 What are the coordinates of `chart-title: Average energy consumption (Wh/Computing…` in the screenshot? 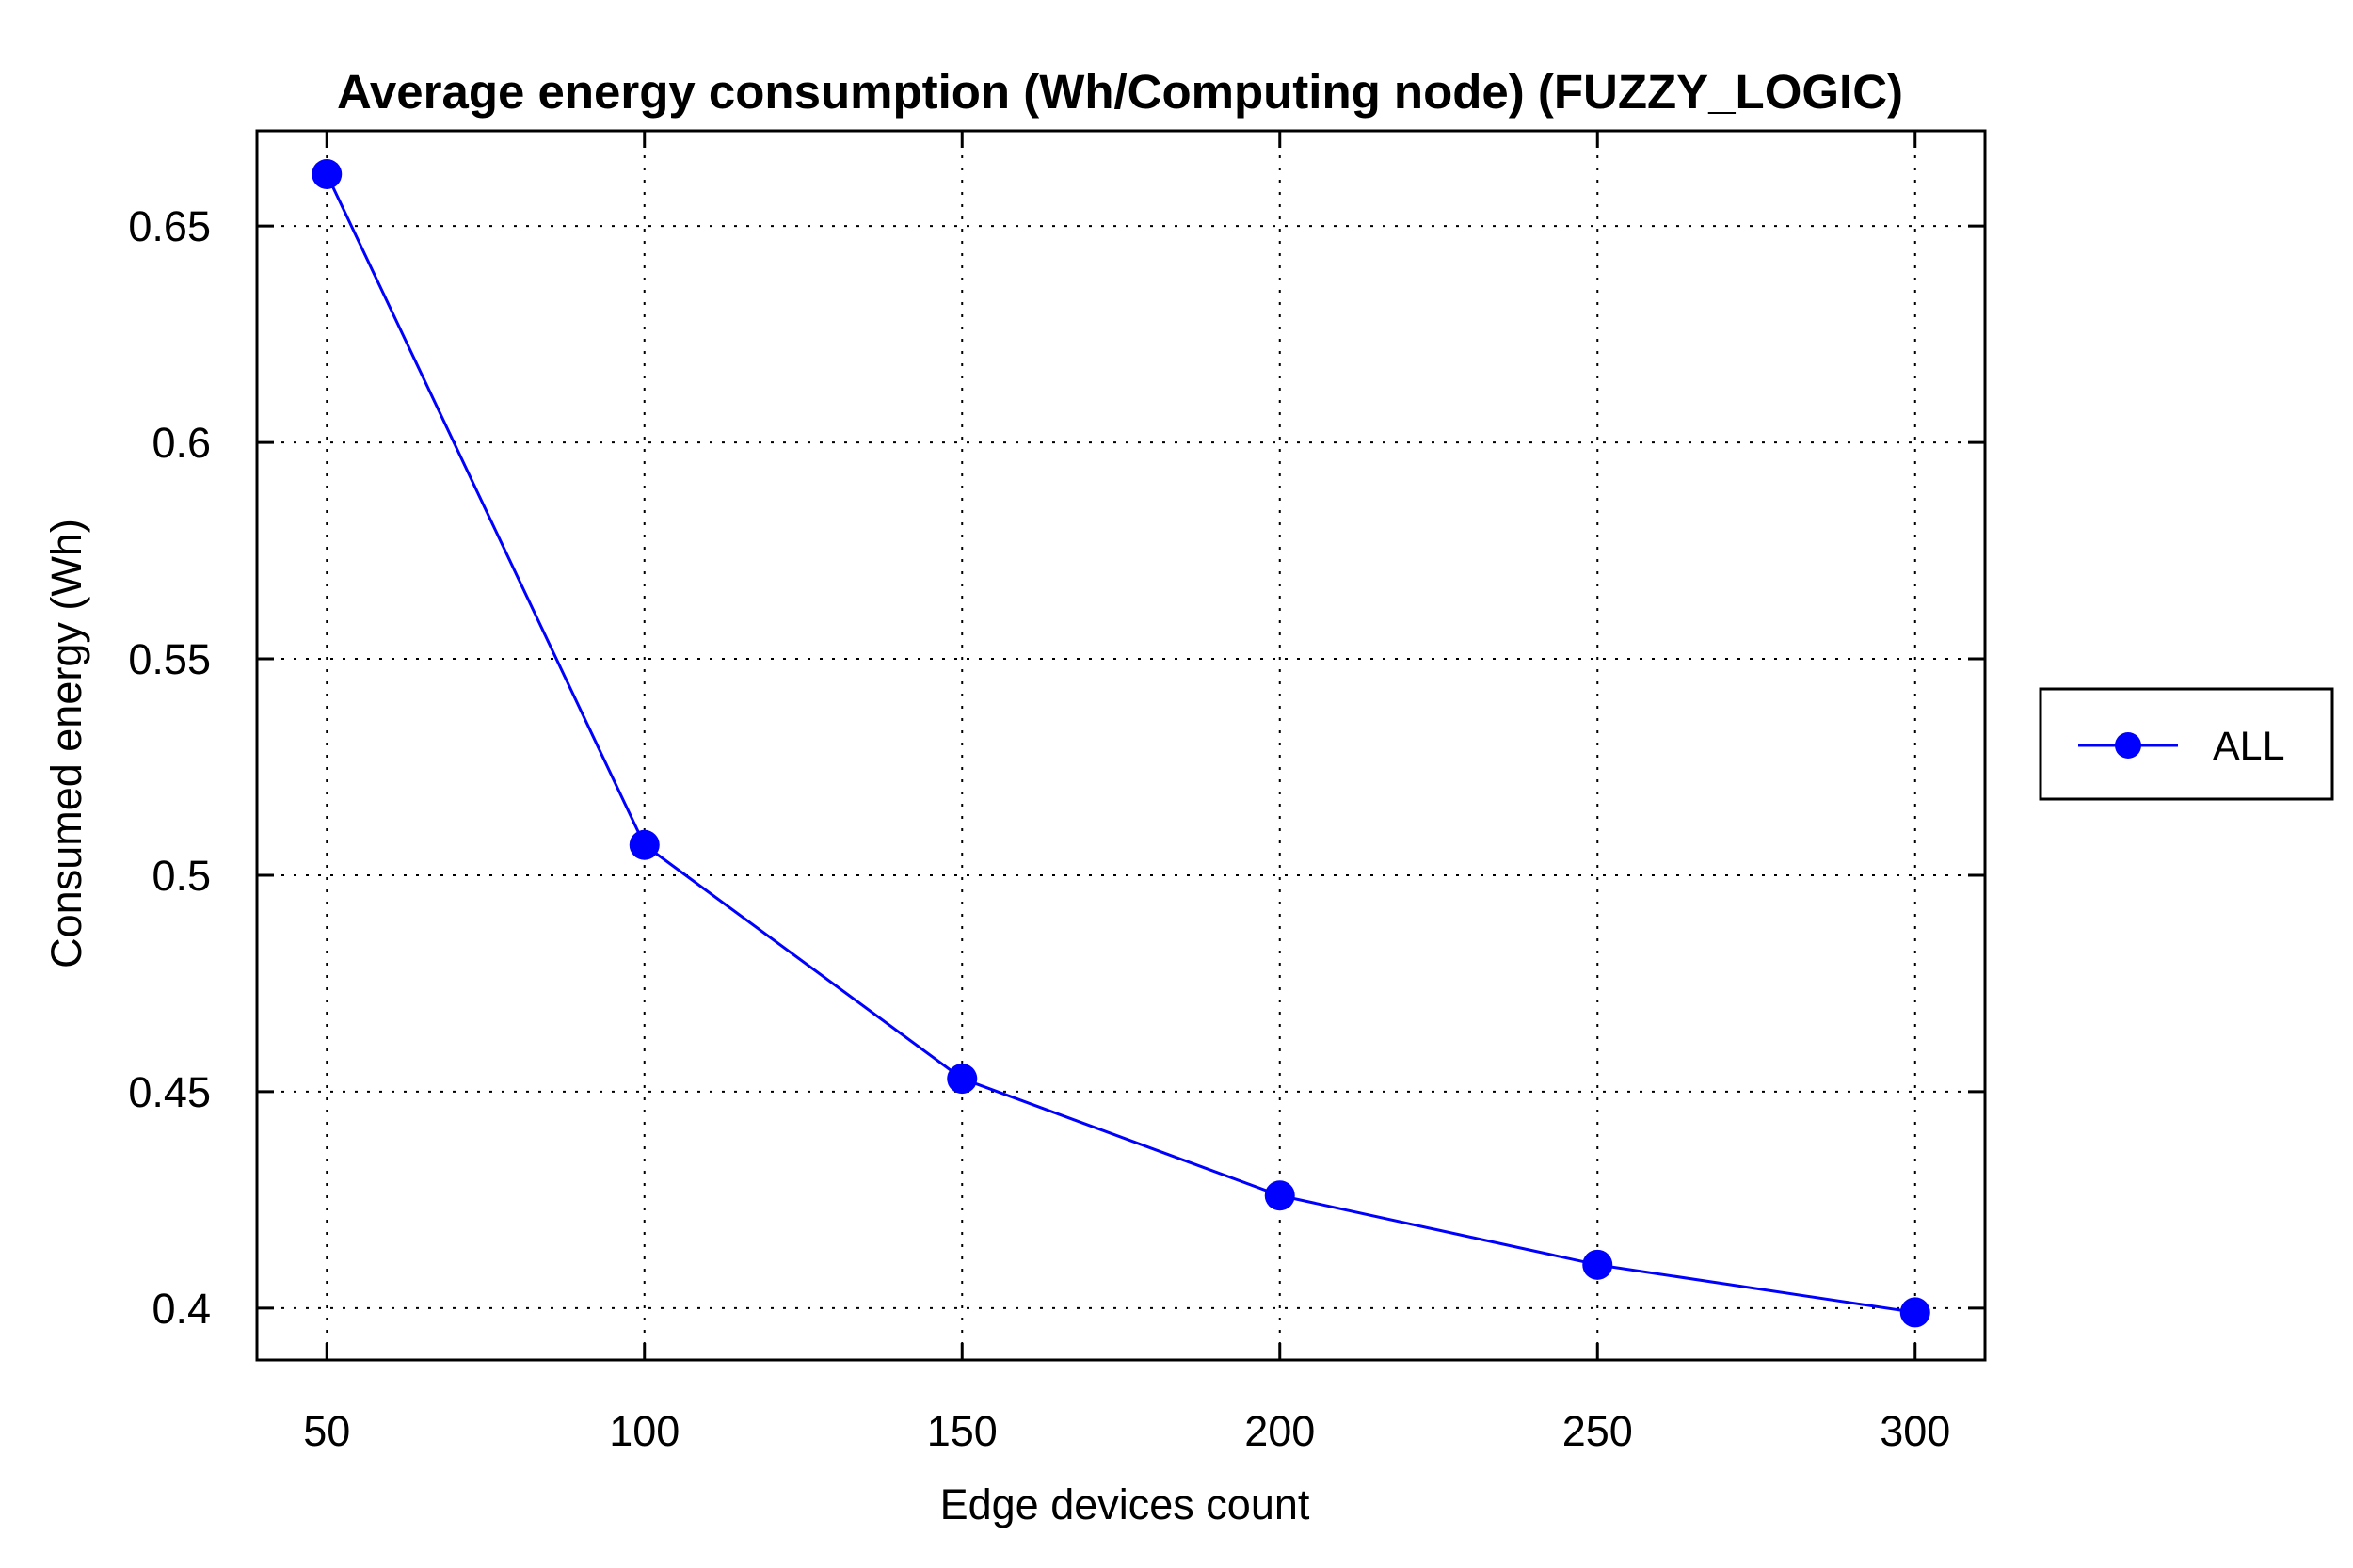 It's located at (1120, 92).